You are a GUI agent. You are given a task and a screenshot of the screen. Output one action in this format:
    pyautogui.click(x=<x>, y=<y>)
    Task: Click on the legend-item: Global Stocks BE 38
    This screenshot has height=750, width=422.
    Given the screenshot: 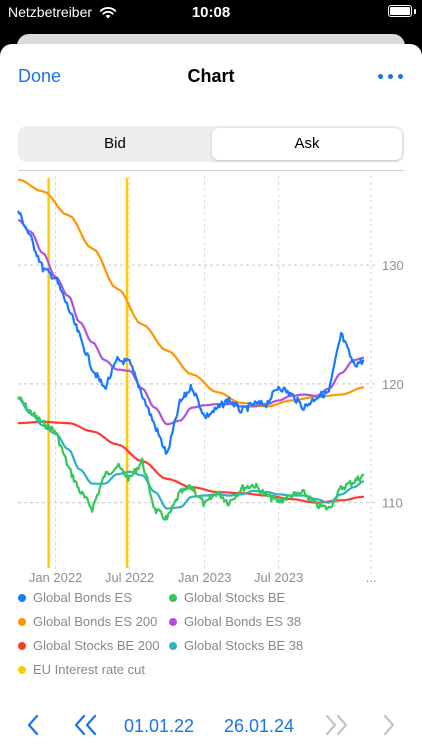 What is the action you would take?
    pyautogui.click(x=236, y=645)
    